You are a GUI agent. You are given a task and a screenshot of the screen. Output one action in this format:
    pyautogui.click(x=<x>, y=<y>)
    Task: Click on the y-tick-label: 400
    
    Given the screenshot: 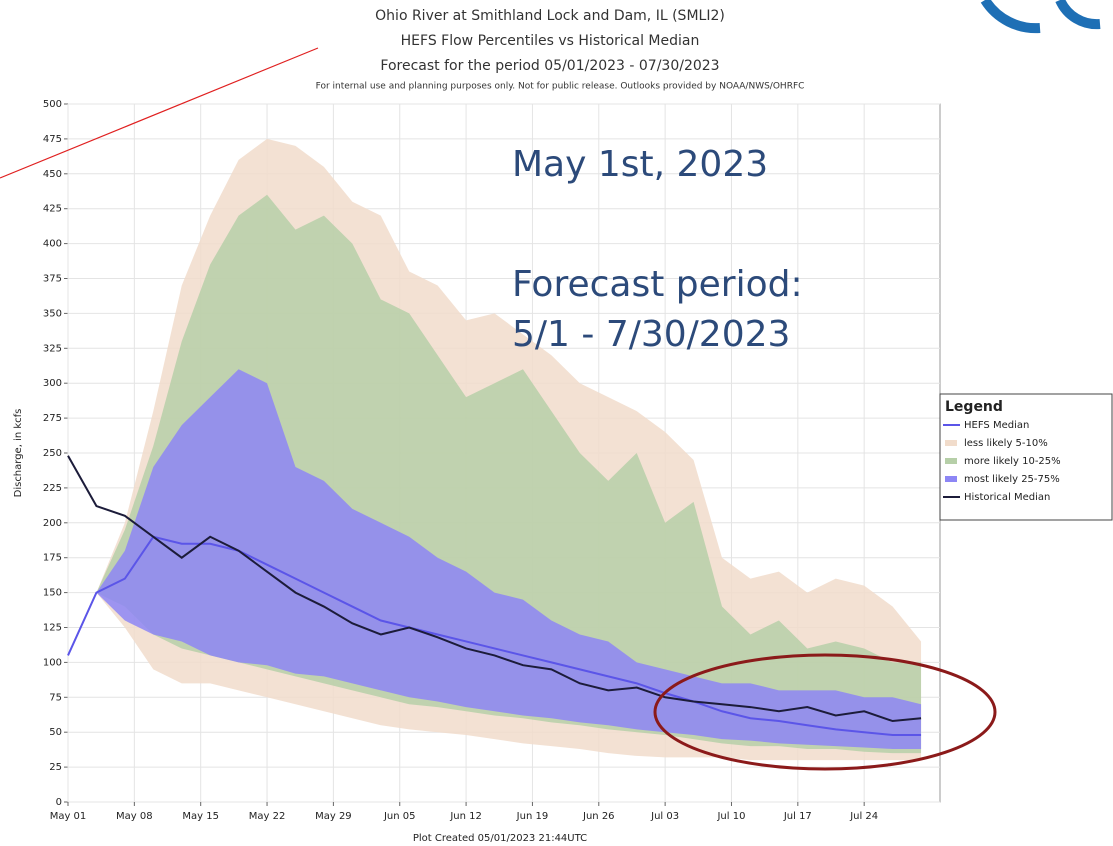 What is the action you would take?
    pyautogui.click(x=52, y=244)
    